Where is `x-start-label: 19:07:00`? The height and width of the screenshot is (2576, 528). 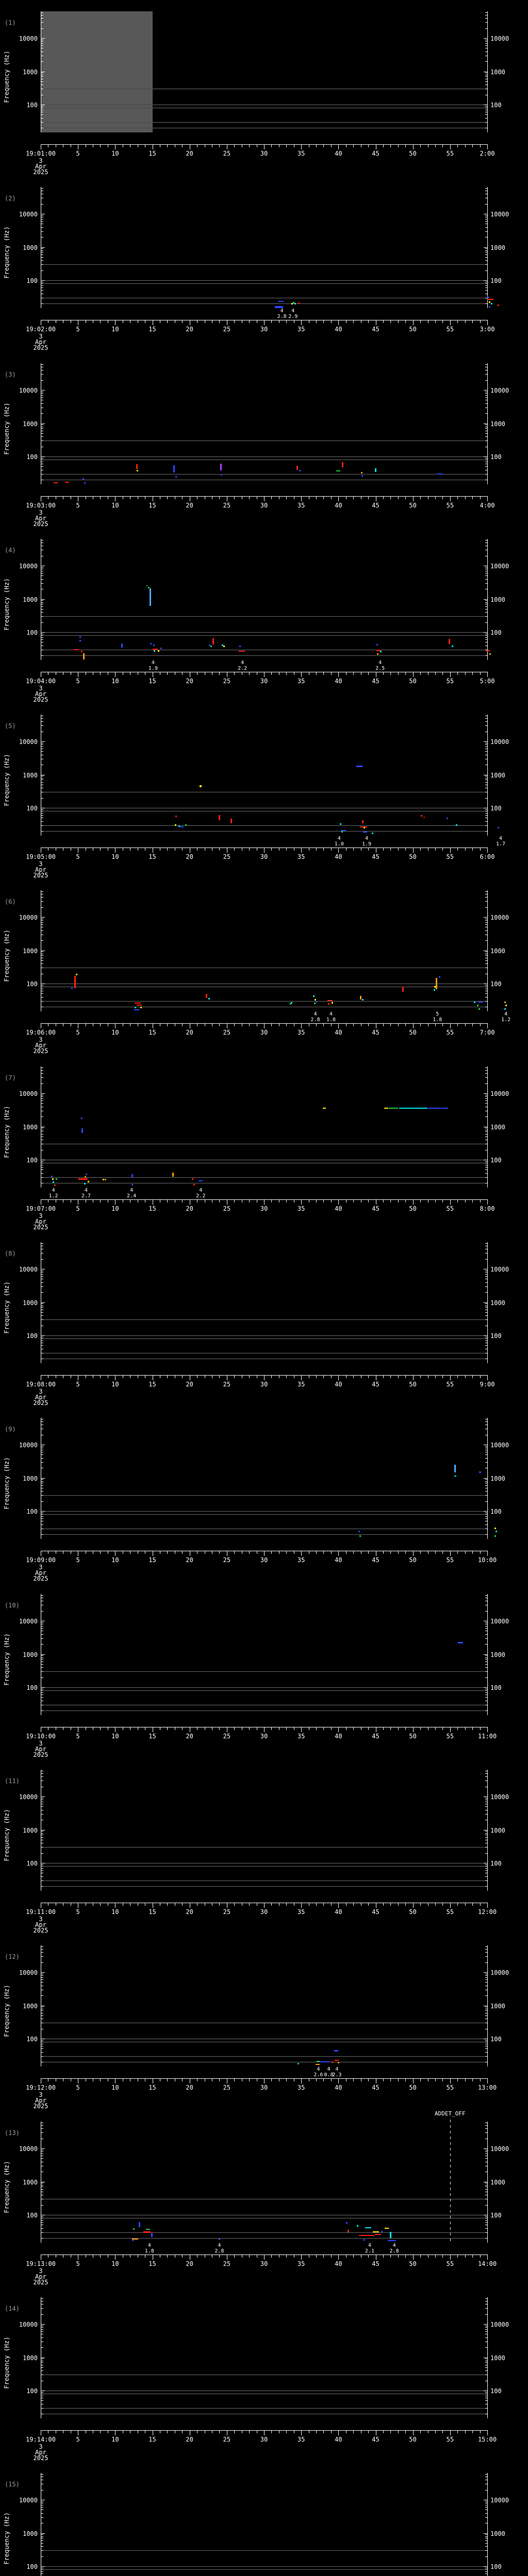 x-start-label: 19:07:00 is located at coordinates (41, 1208).